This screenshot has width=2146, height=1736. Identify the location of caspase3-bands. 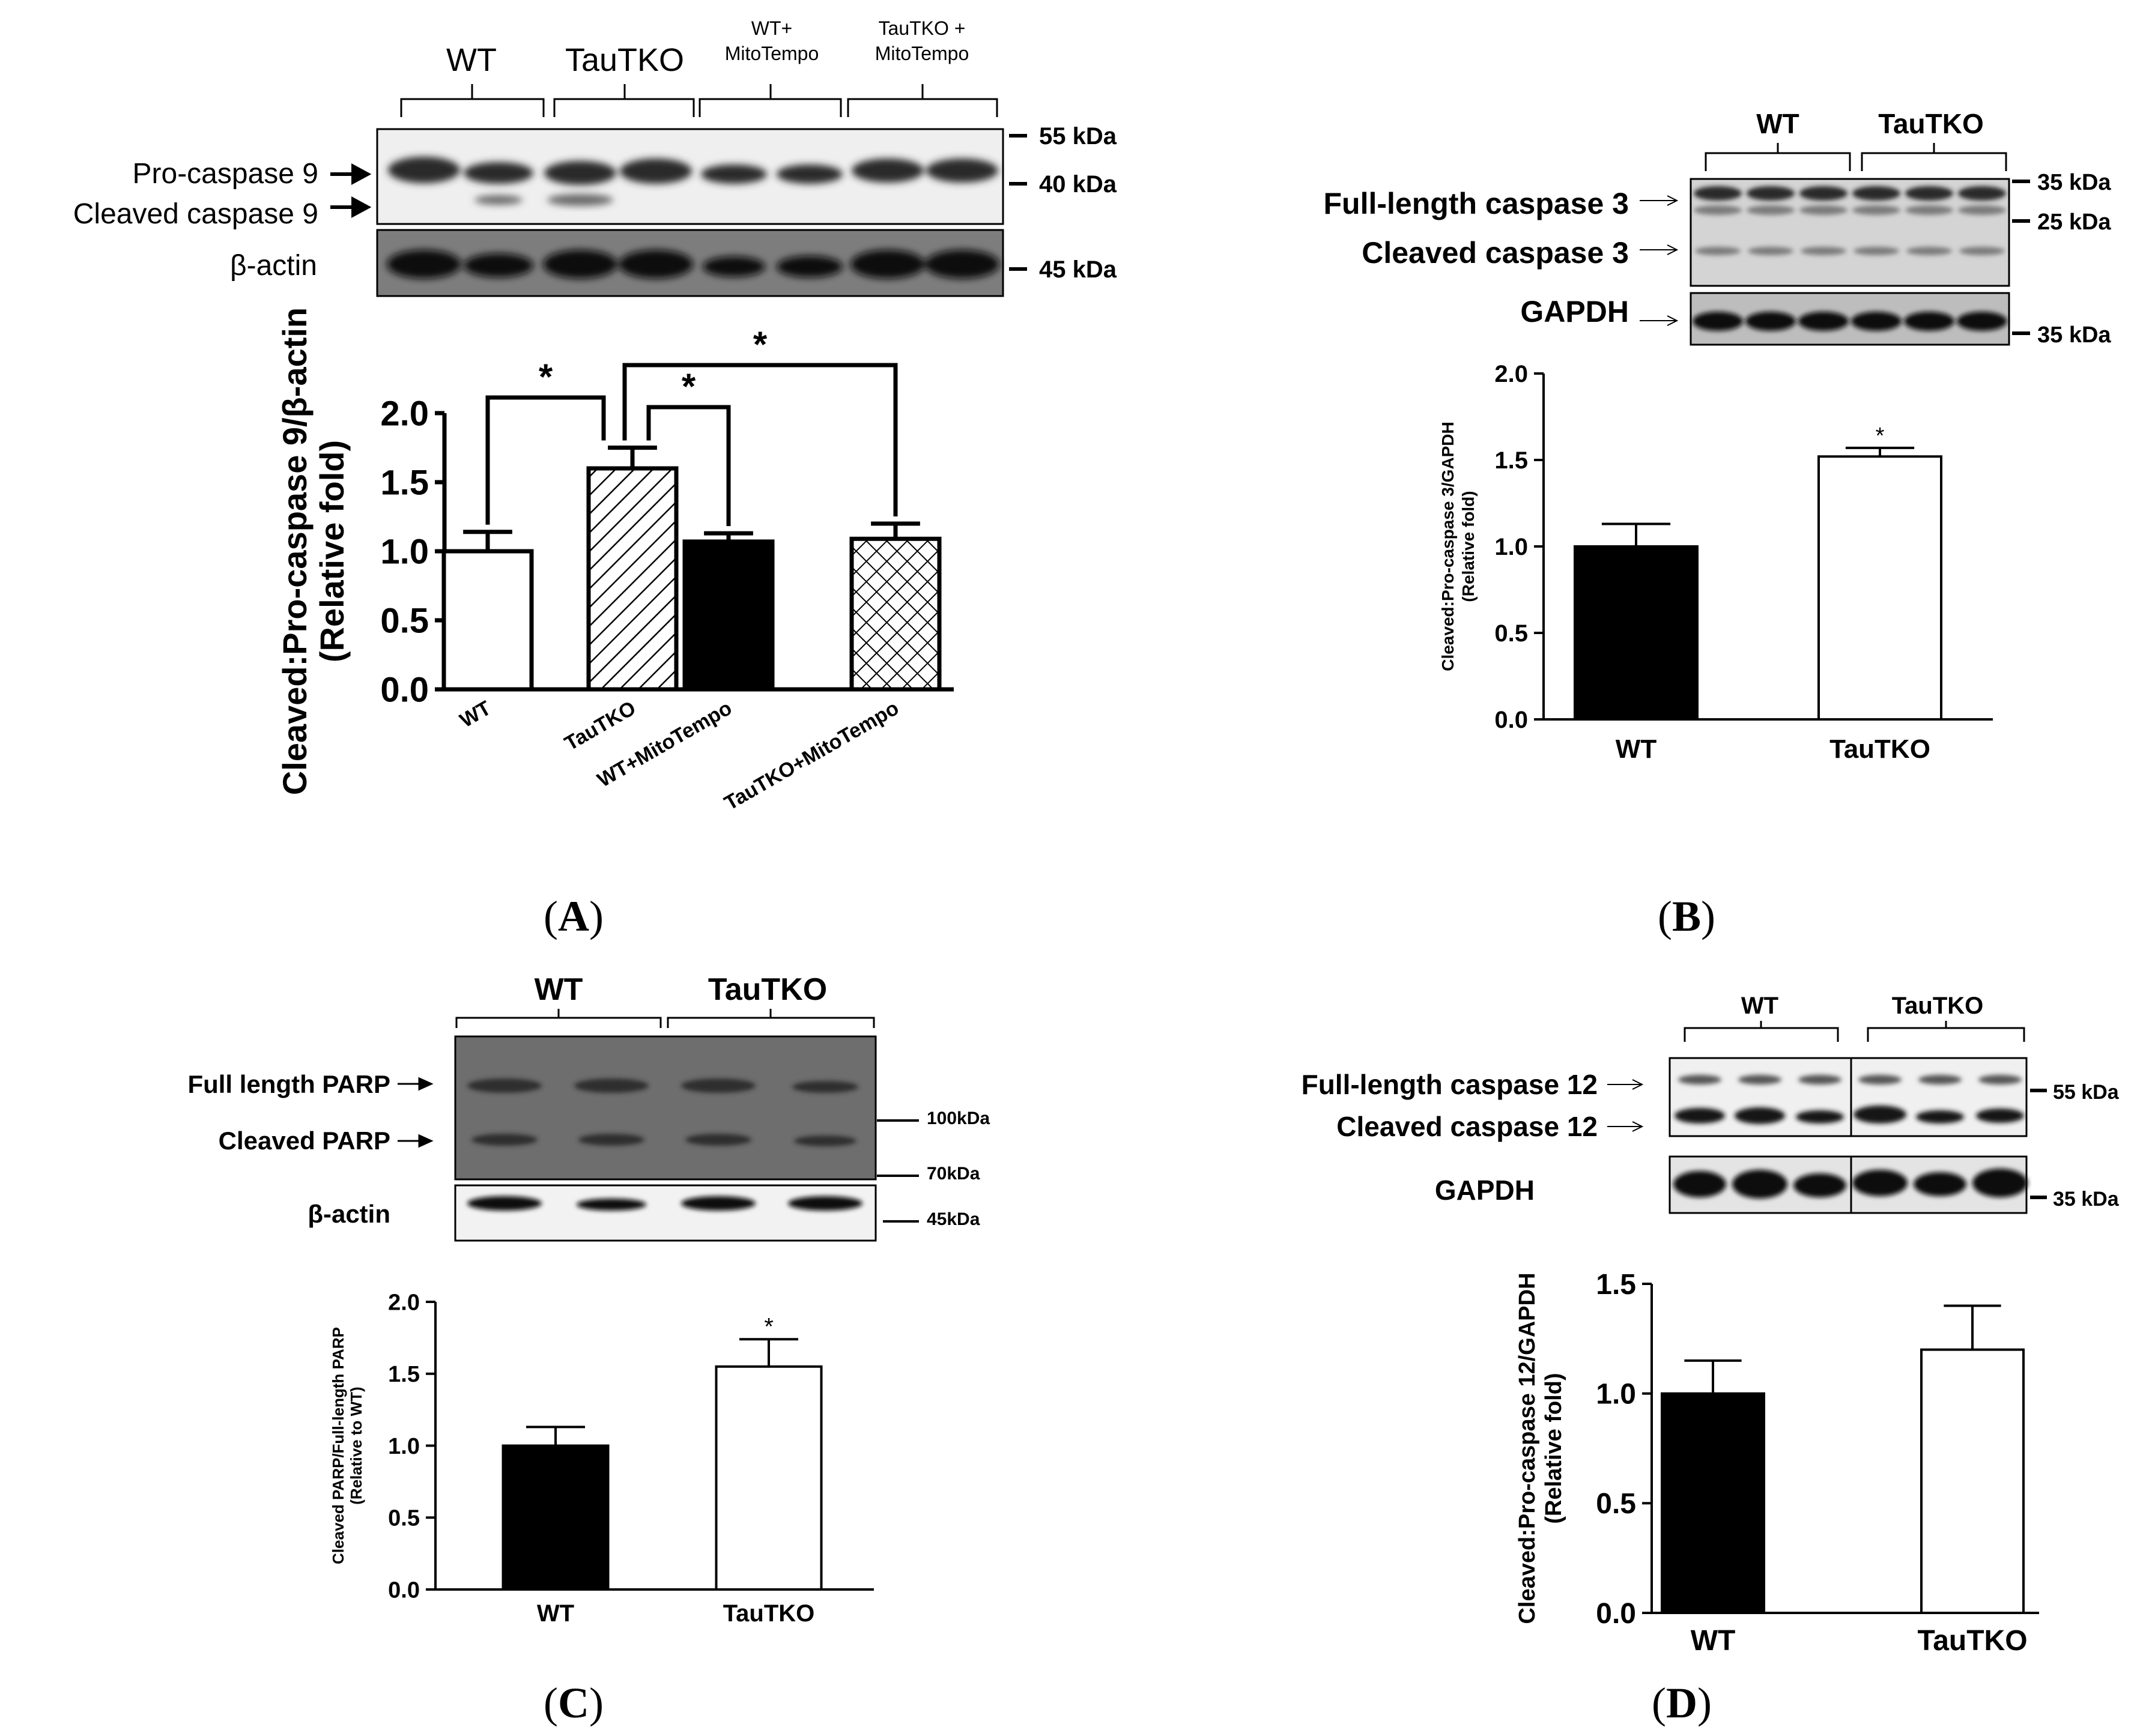
(1850, 194).